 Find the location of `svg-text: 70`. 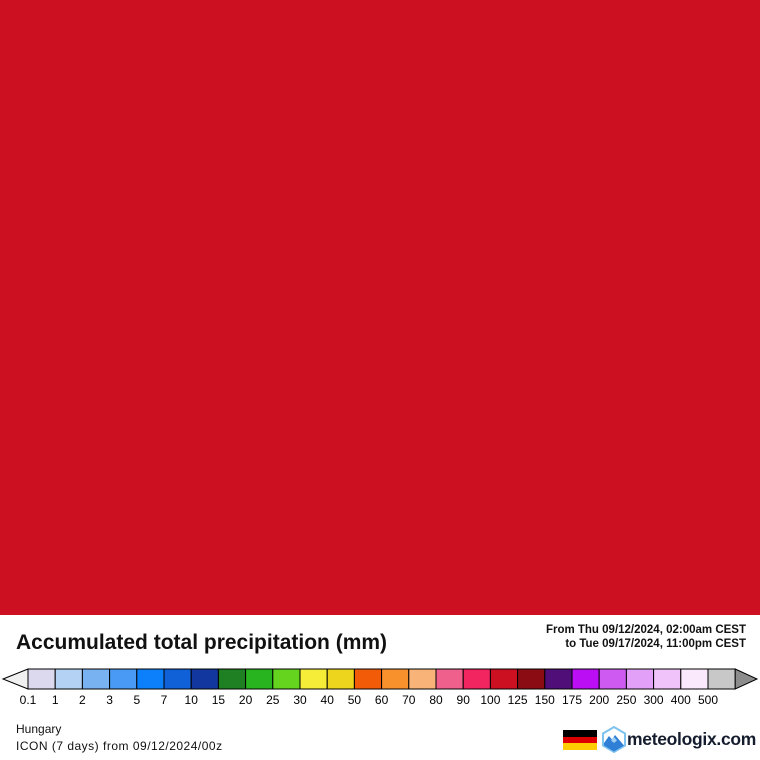

svg-text: 70 is located at coordinates (409, 700).